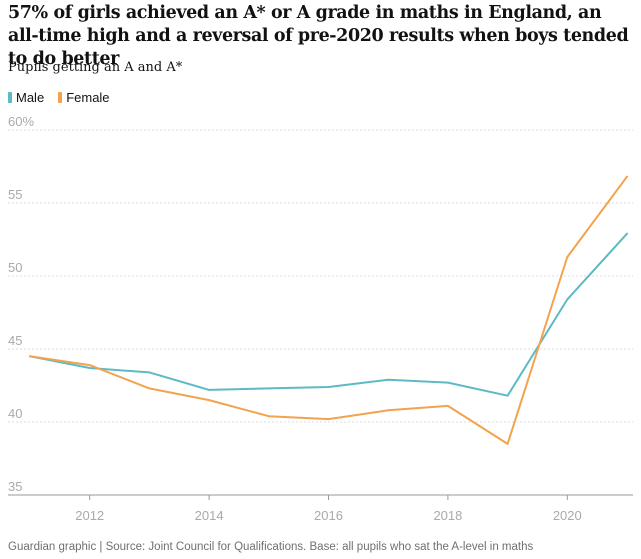  Describe the element at coordinates (209, 515) in the screenshot. I see `x-tick-label: 2014` at that location.